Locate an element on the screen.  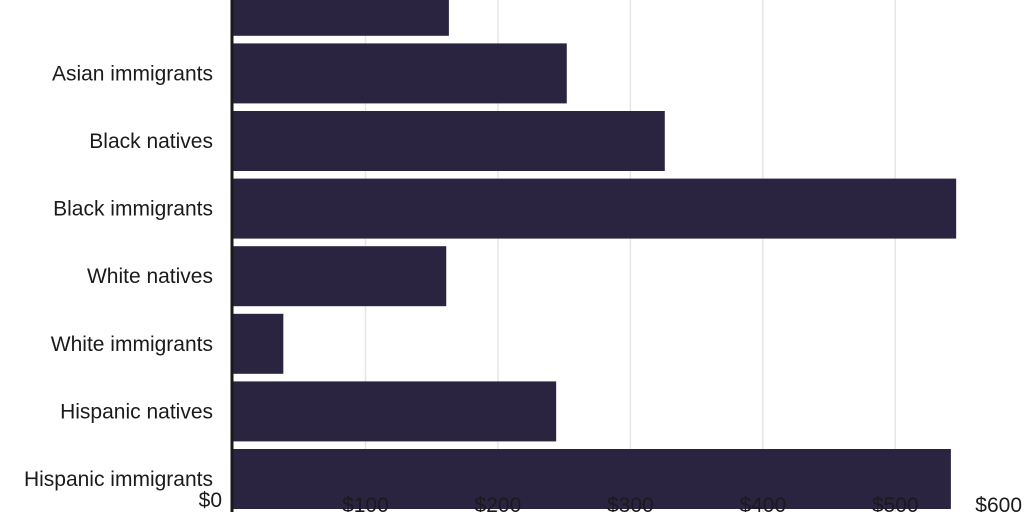
bar-hispanic-natives is located at coordinates (395, 411).